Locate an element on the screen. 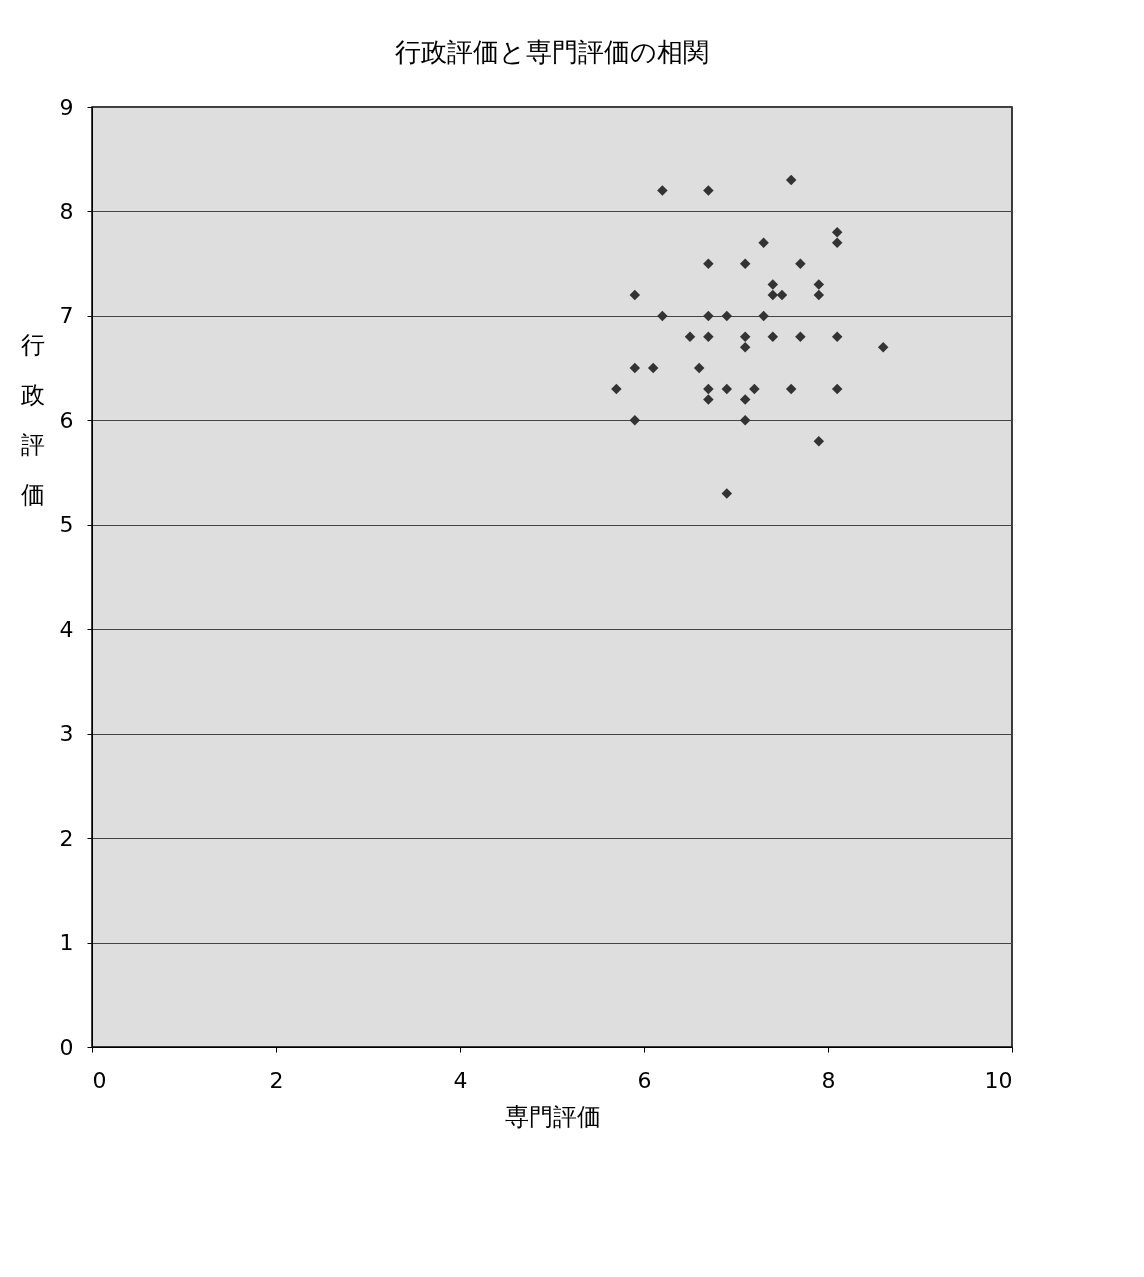  y-tick-label: 3 is located at coordinates (66, 734).